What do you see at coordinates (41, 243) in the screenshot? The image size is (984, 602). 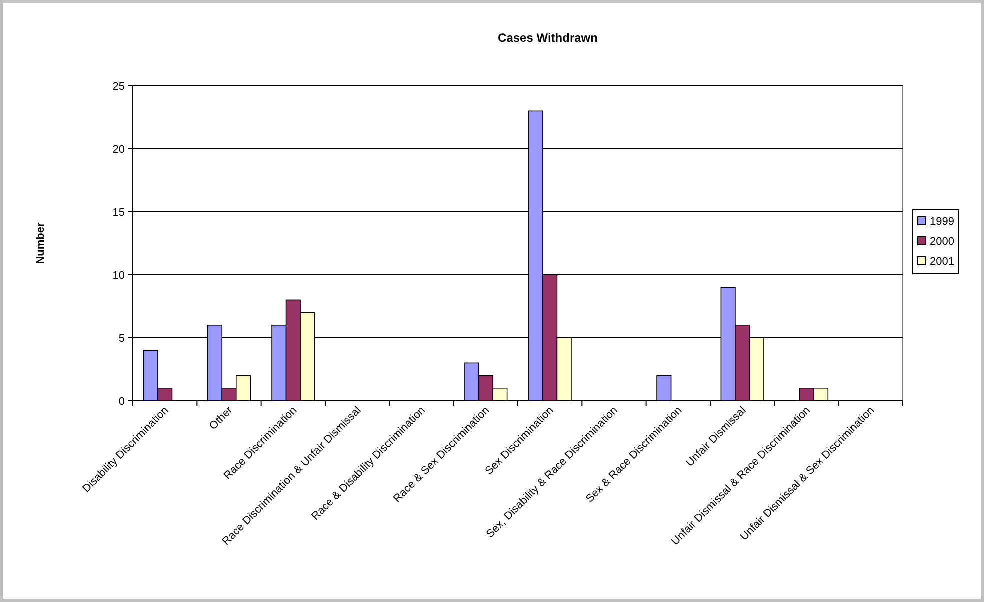 I see `y-axis-title: Number` at bounding box center [41, 243].